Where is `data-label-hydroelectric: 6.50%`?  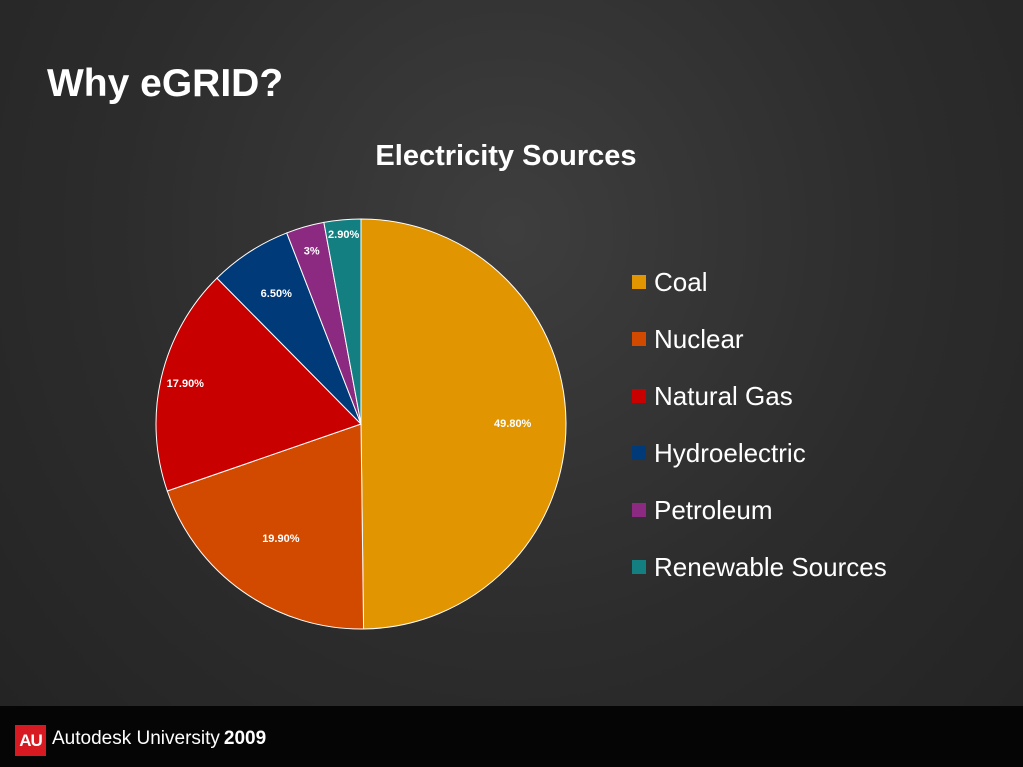
data-label-hydroelectric: 6.50% is located at coordinates (276, 294).